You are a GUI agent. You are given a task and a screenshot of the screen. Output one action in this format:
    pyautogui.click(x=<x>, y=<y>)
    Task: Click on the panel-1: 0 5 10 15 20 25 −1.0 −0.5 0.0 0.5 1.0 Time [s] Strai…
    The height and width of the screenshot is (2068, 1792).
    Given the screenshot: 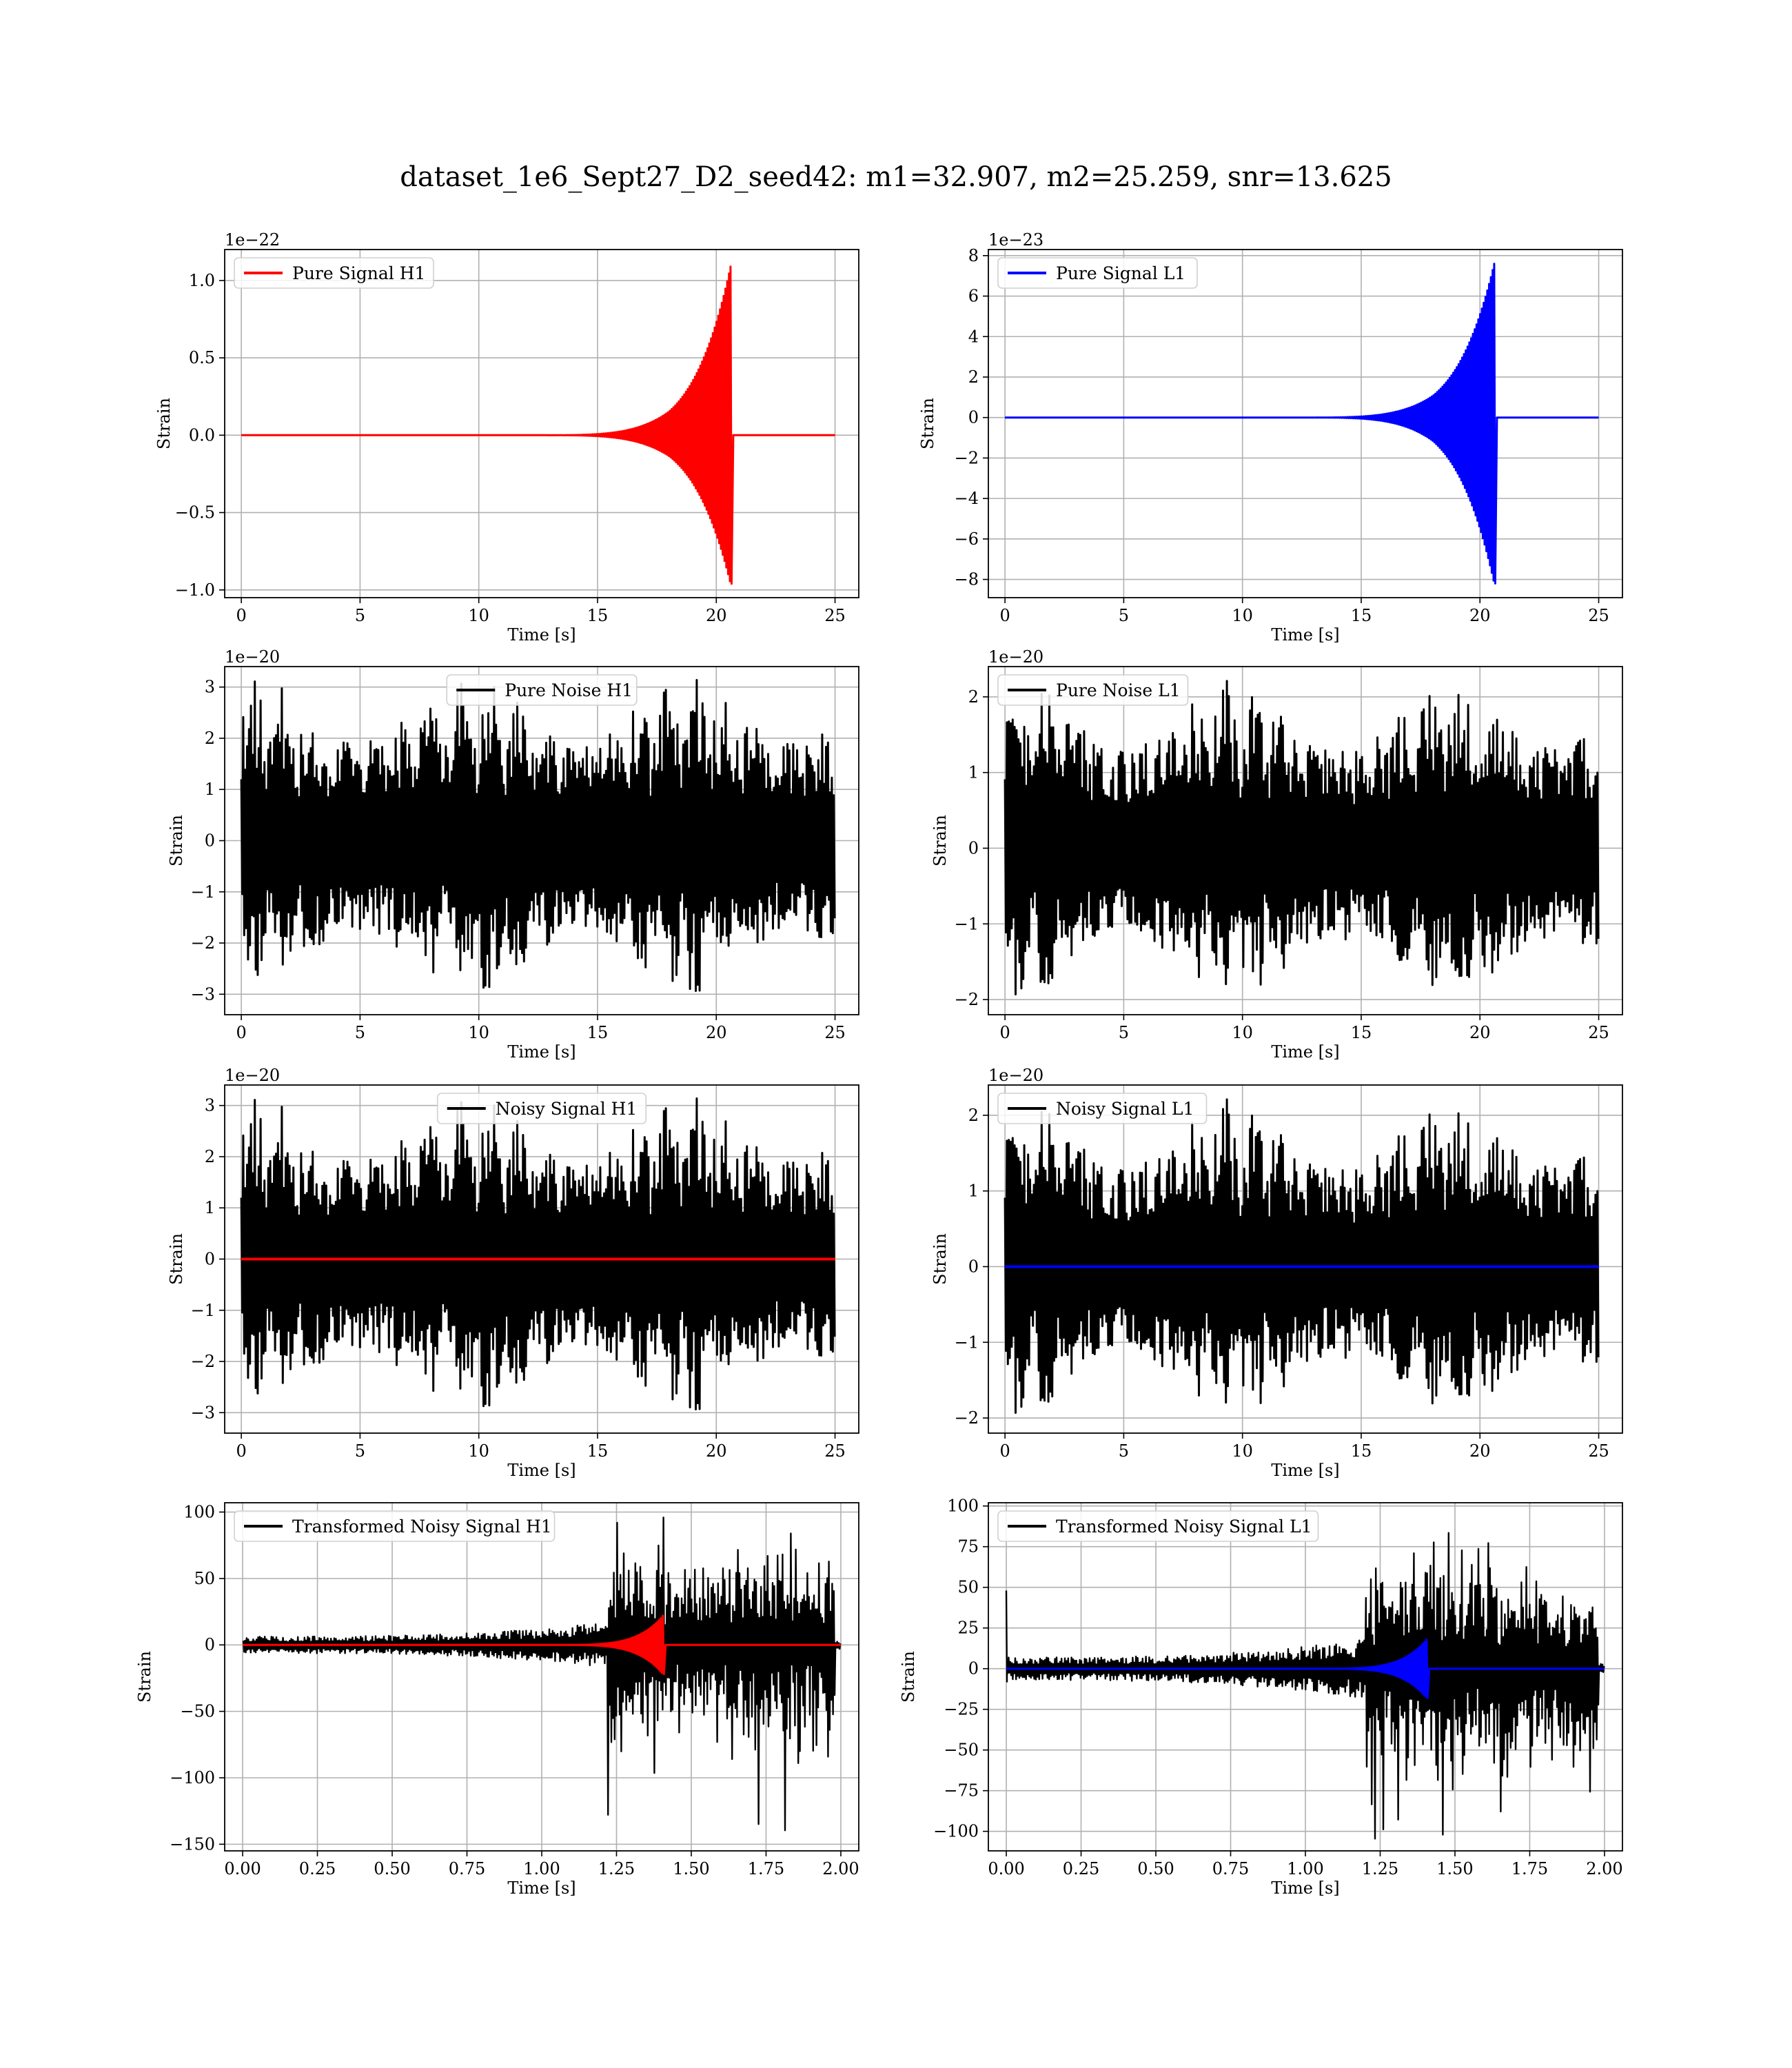 What is the action you would take?
    pyautogui.click(x=507, y=437)
    